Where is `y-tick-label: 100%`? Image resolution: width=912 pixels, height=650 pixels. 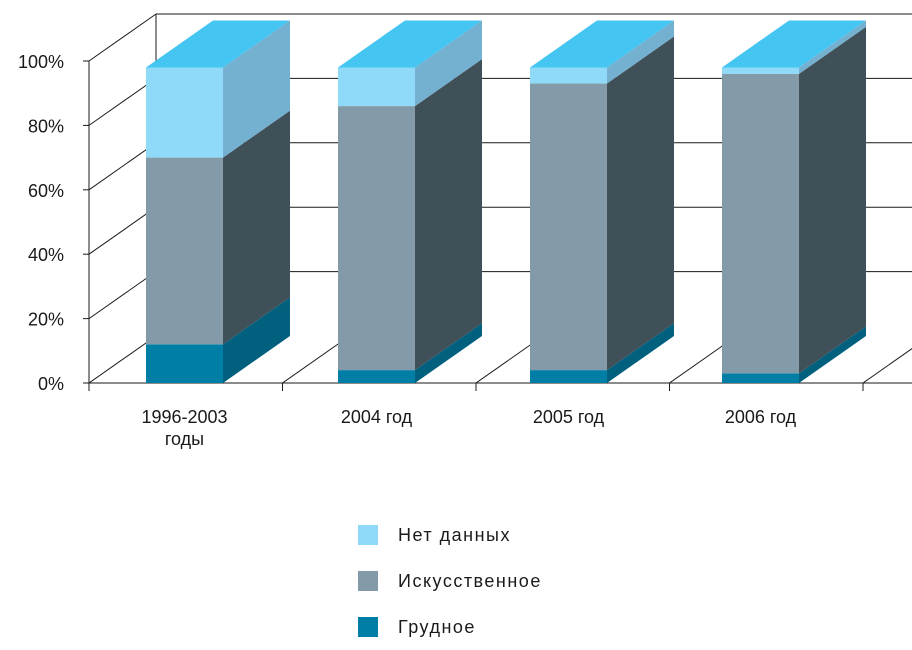
y-tick-label: 100% is located at coordinates (41, 62).